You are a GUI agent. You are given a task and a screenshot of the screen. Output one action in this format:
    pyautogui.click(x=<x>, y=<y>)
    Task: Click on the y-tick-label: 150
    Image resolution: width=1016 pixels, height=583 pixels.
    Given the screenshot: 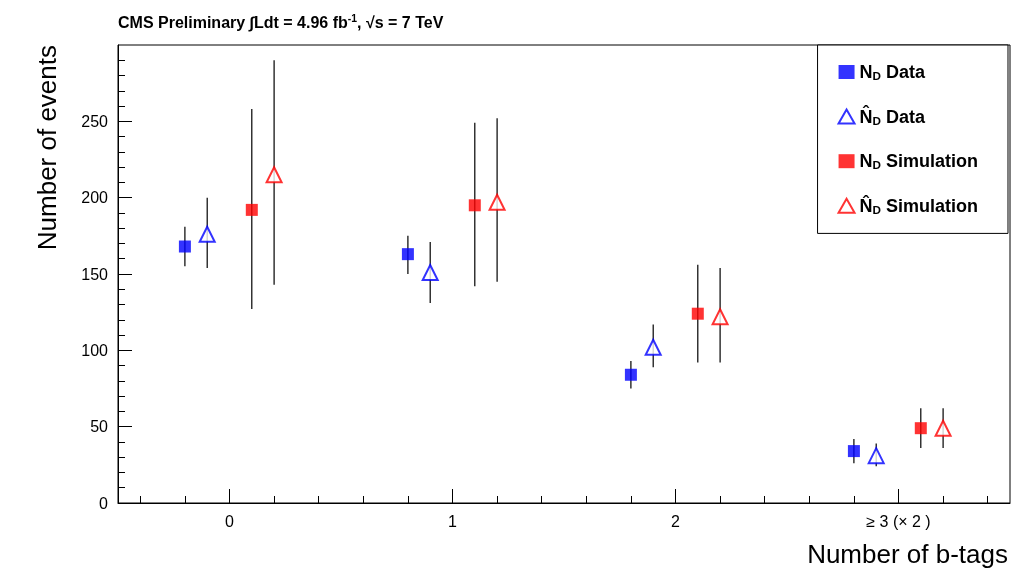 What is the action you would take?
    pyautogui.click(x=95, y=274)
    